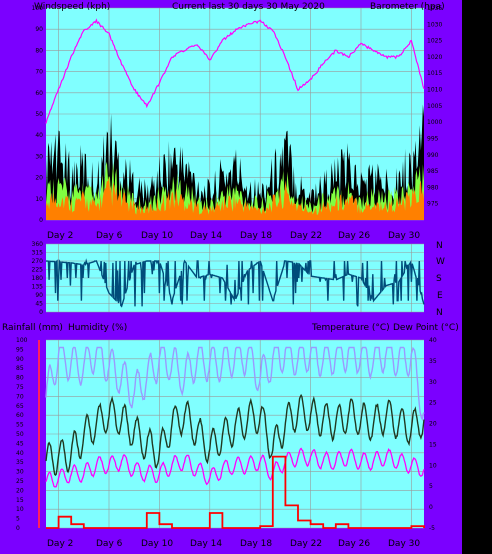 The height and width of the screenshot is (554, 492). What do you see at coordinates (440, 262) in the screenshot?
I see `direction-label-w: W` at bounding box center [440, 262].